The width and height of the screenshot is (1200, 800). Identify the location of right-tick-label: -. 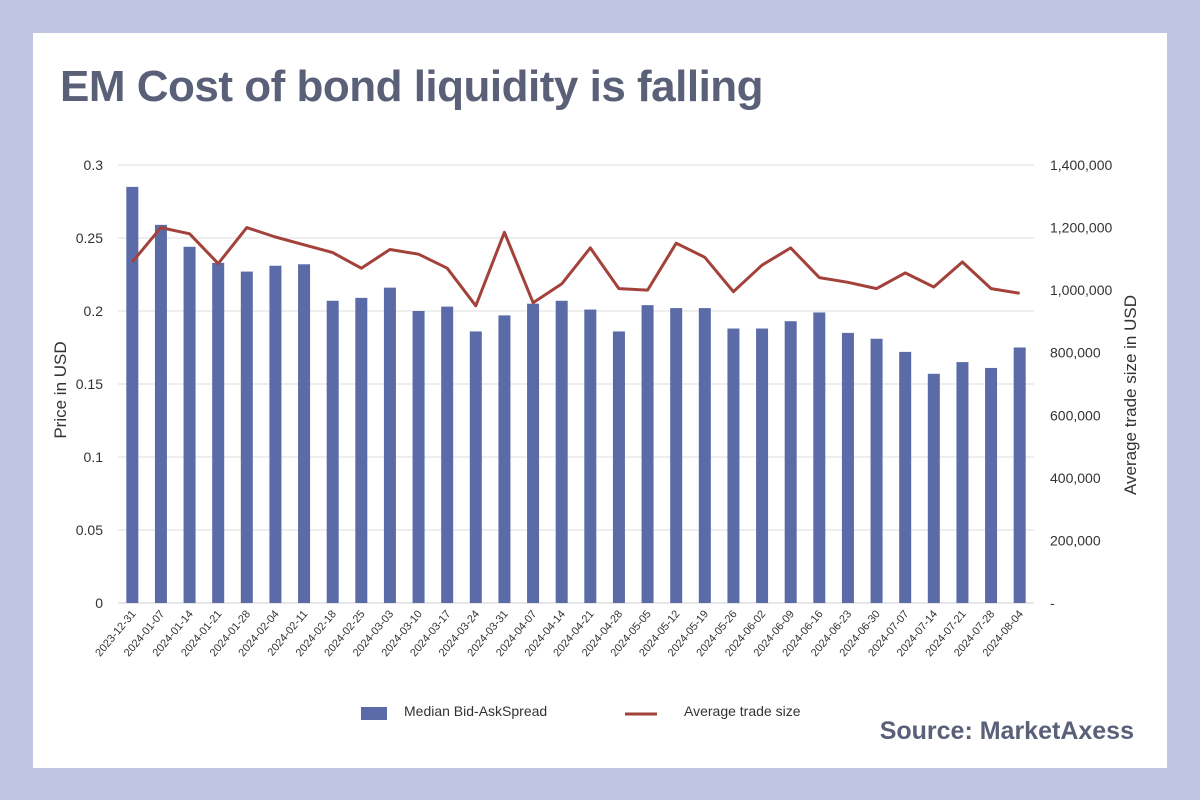
(1052, 603).